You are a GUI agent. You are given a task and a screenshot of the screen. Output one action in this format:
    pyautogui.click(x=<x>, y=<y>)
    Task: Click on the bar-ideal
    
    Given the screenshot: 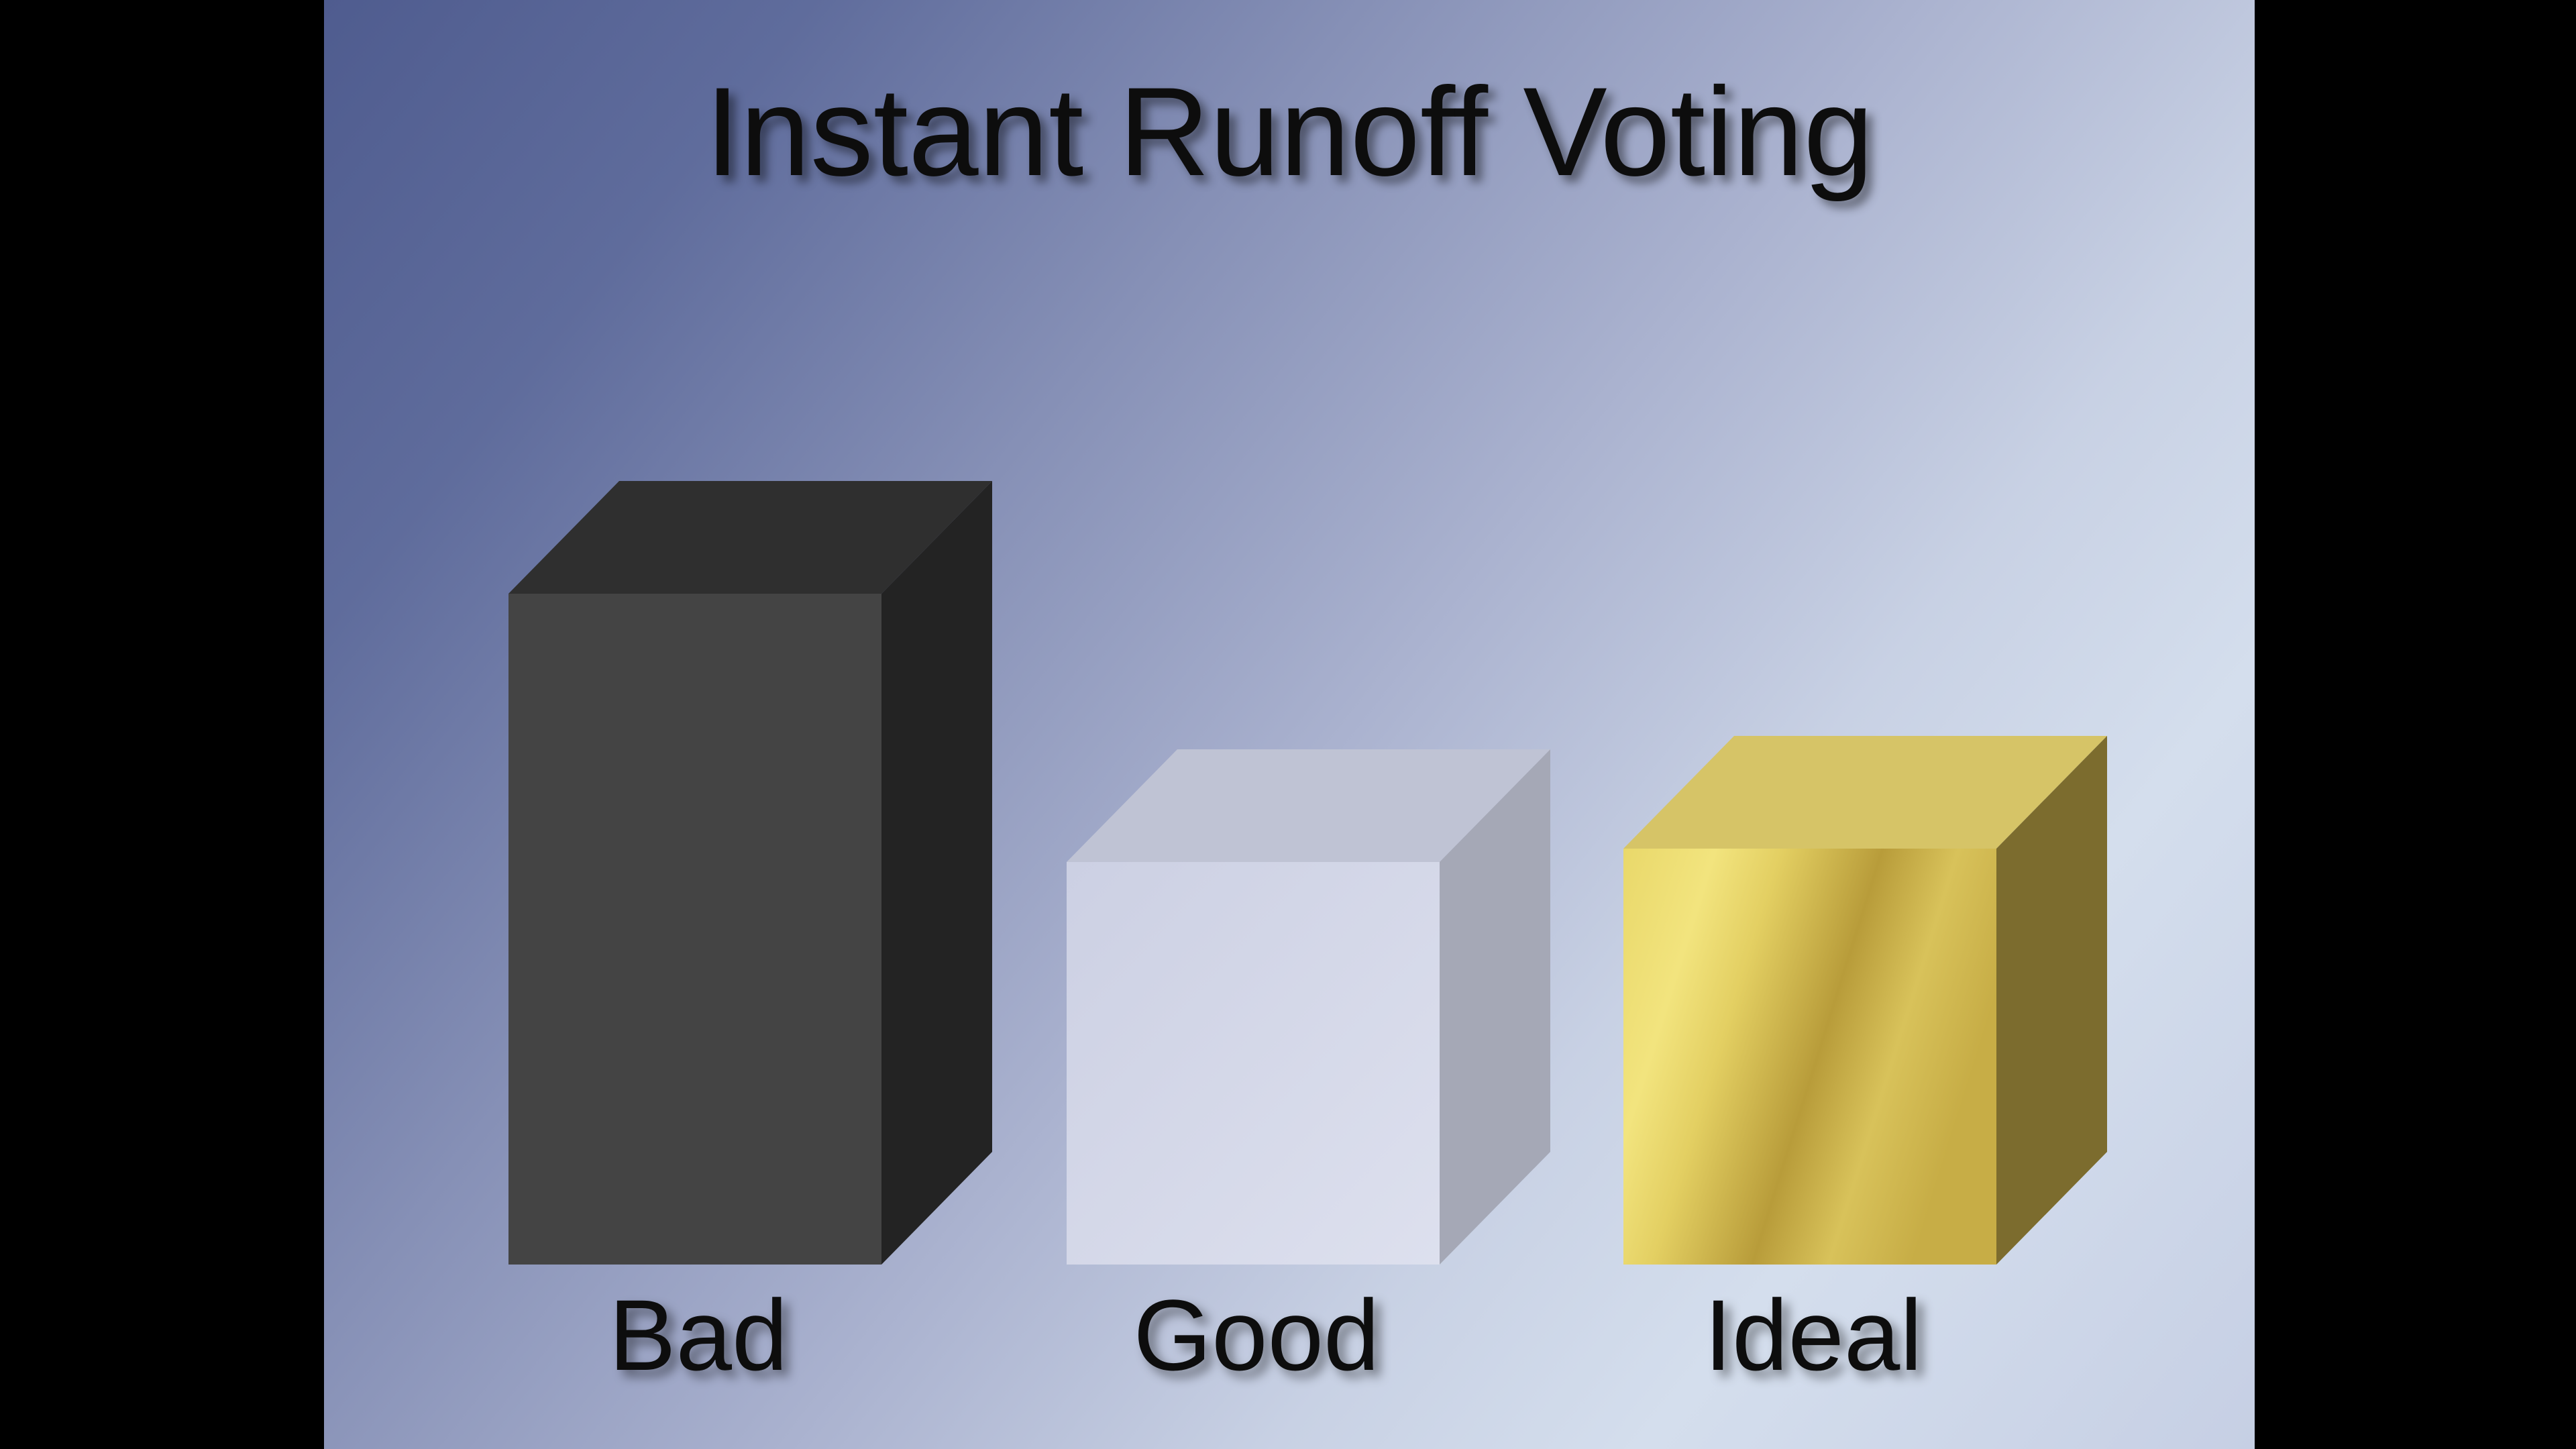 What is the action you would take?
    pyautogui.click(x=1865, y=1000)
    